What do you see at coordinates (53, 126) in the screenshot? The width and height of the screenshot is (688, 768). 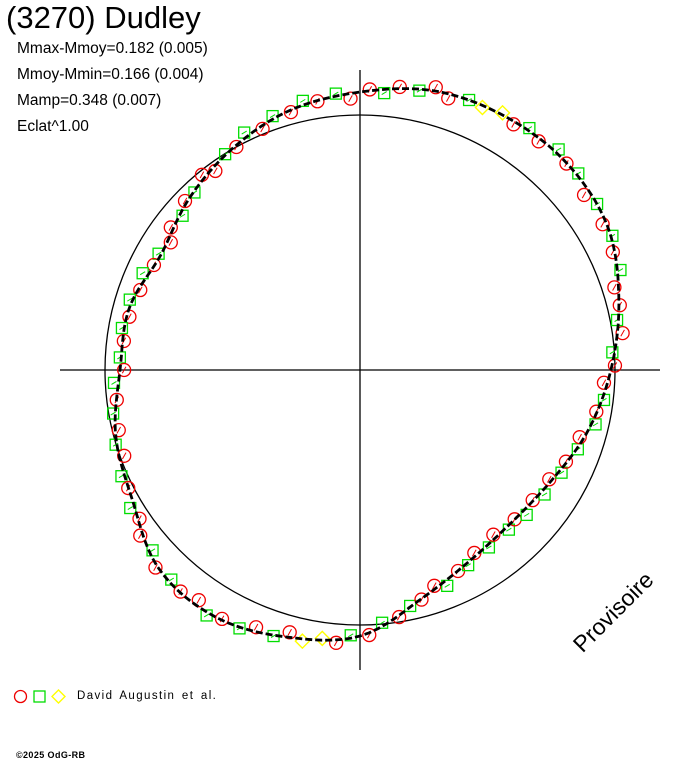 I see `stat-eclat: Eclat^1.00` at bounding box center [53, 126].